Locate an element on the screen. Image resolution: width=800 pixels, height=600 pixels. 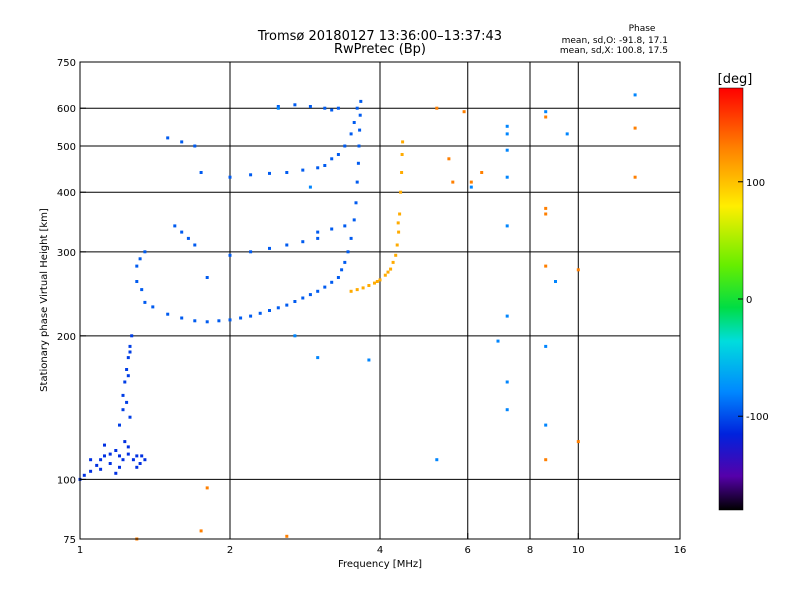
chart-title: Tromsø 20180127 13:36:00–13:37:43 is located at coordinates (379, 36).